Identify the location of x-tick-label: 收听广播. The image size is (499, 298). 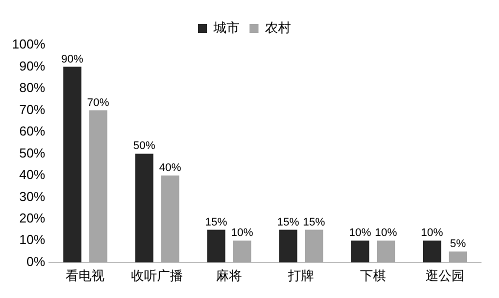
(157, 275).